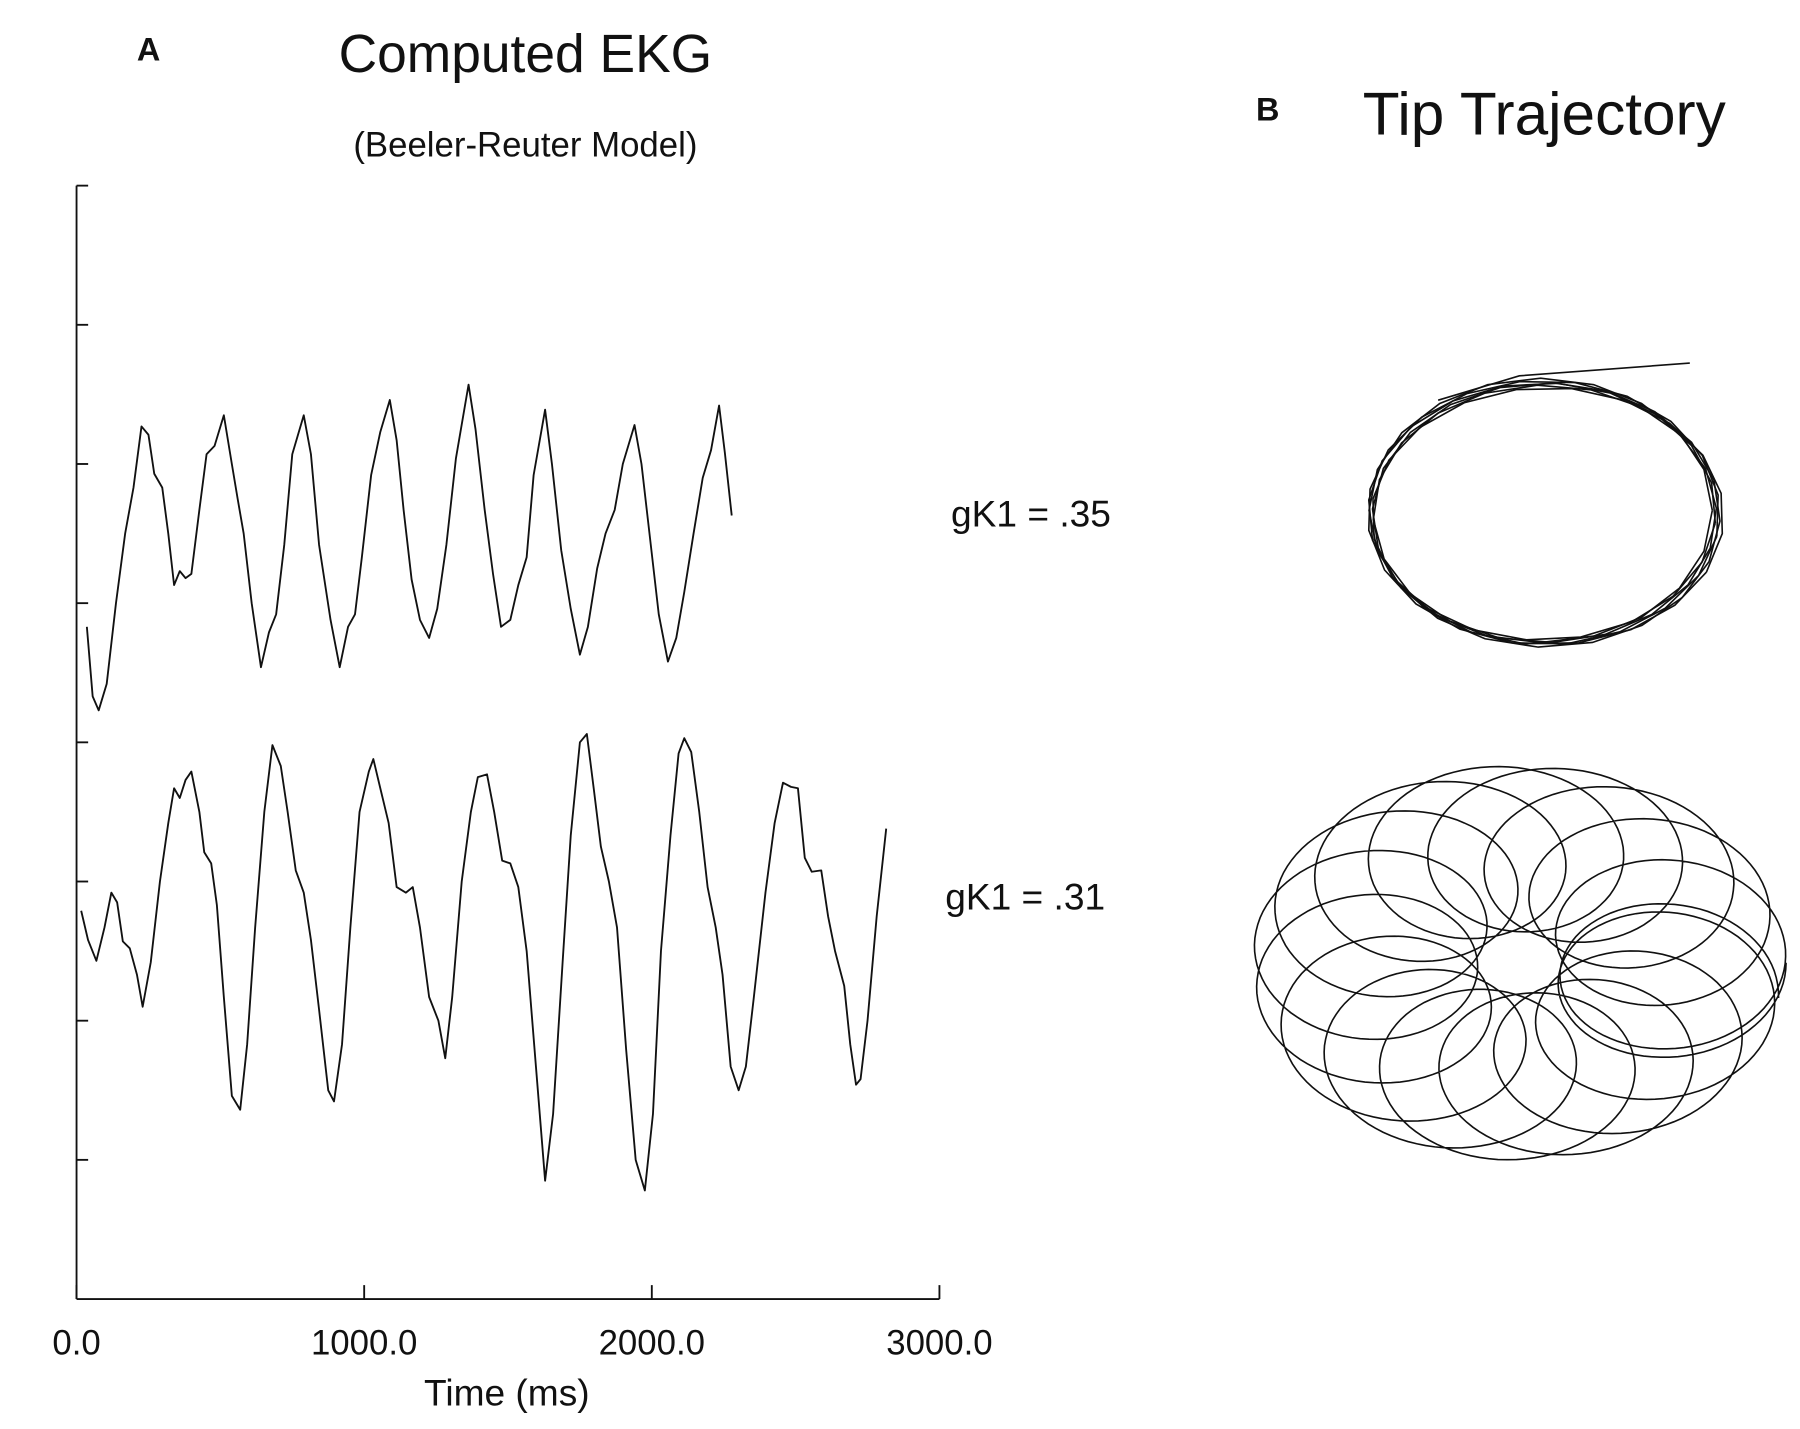 The width and height of the screenshot is (1800, 1429). I want to click on x-tick-label: 0.0, so click(76, 1344).